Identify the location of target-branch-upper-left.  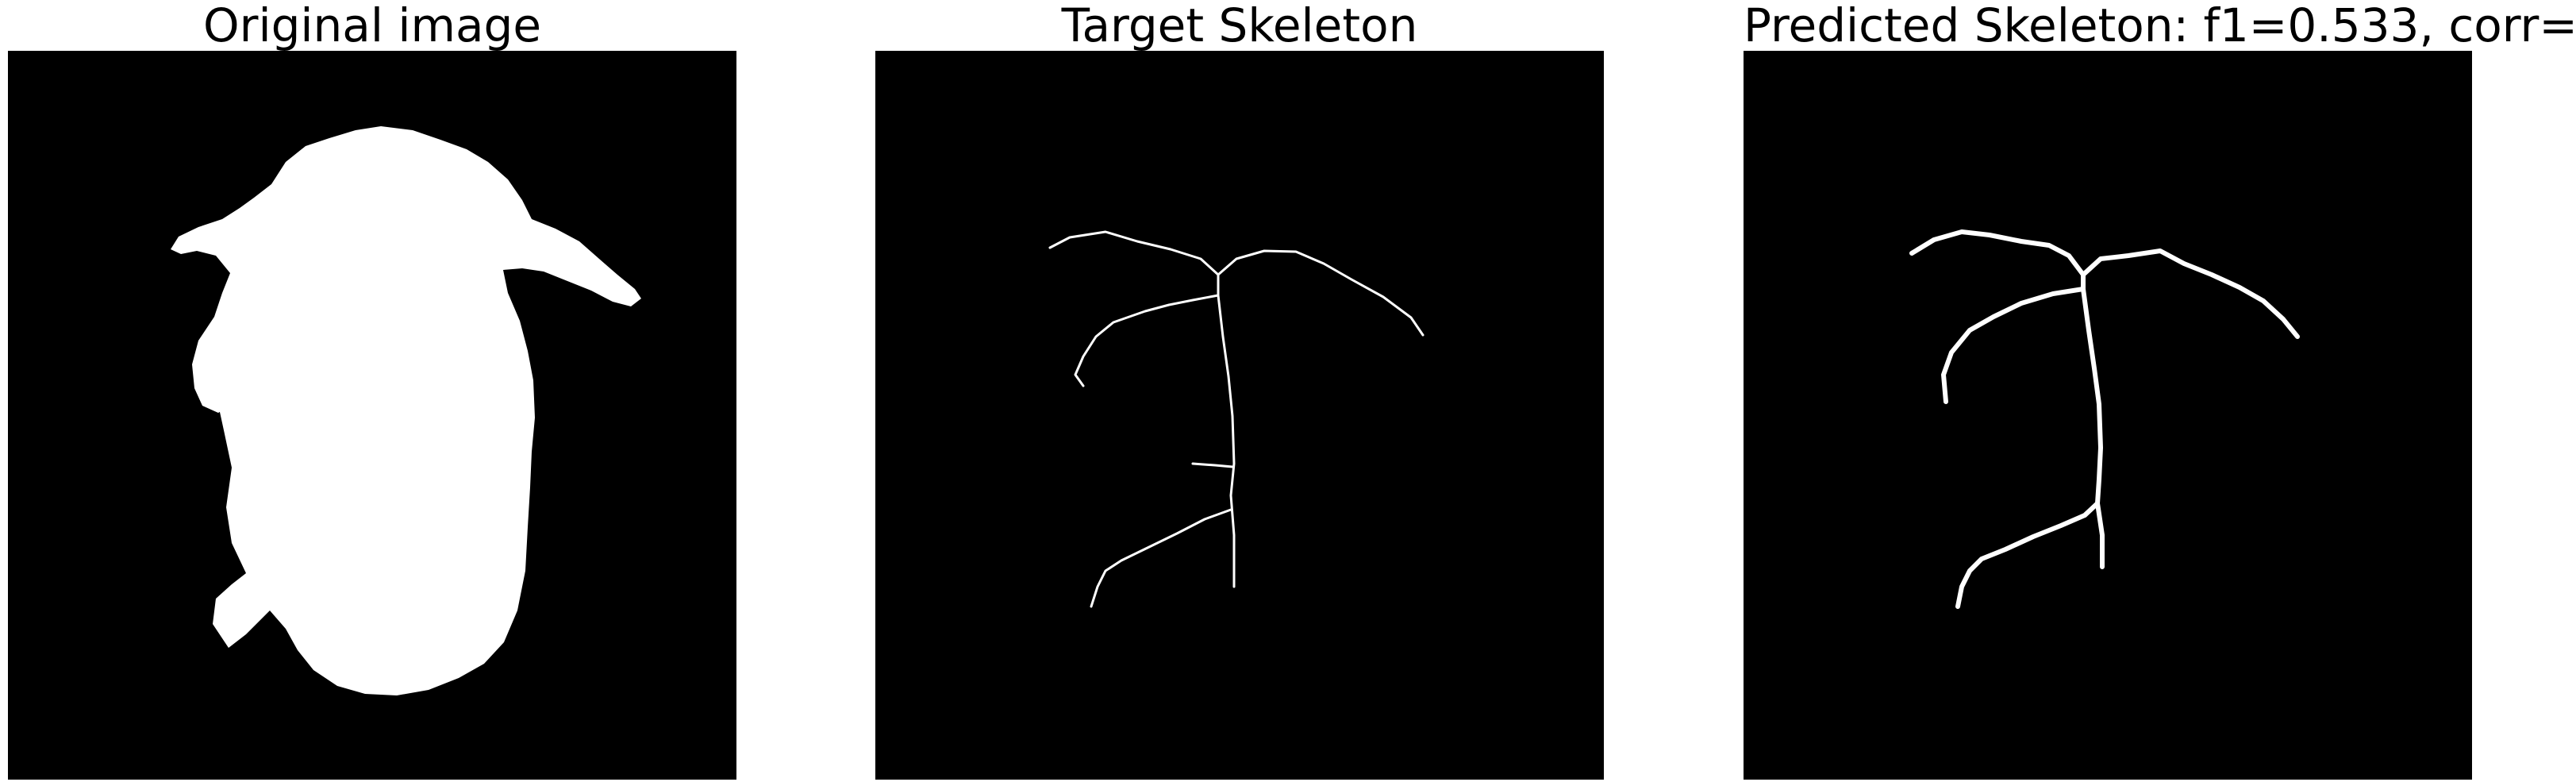
(1134, 253).